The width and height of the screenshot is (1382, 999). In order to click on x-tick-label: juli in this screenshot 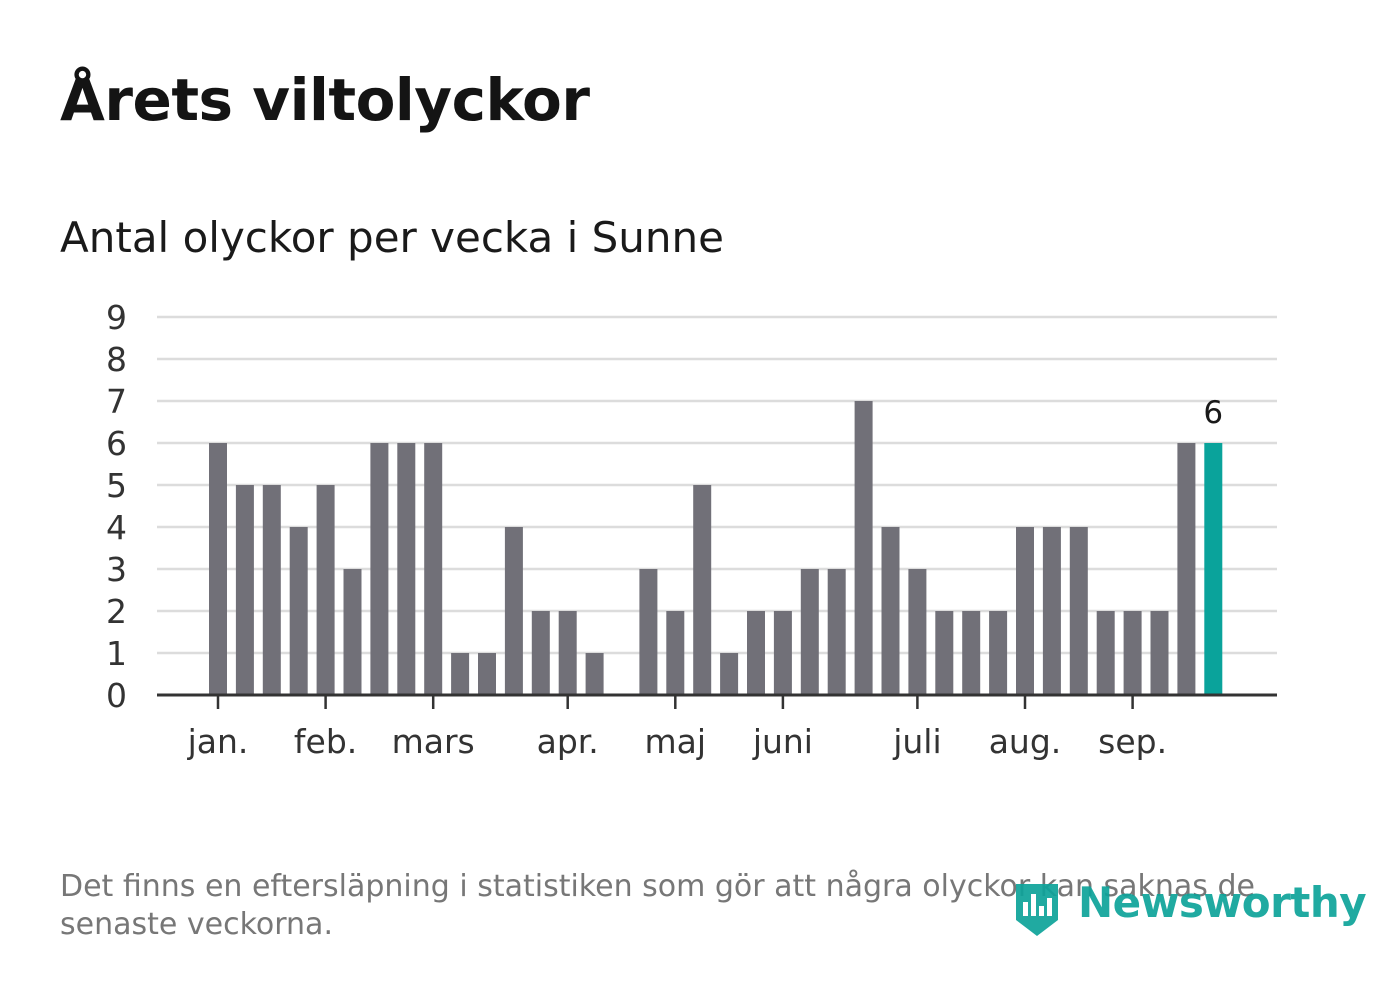, I will do `click(916, 741)`.